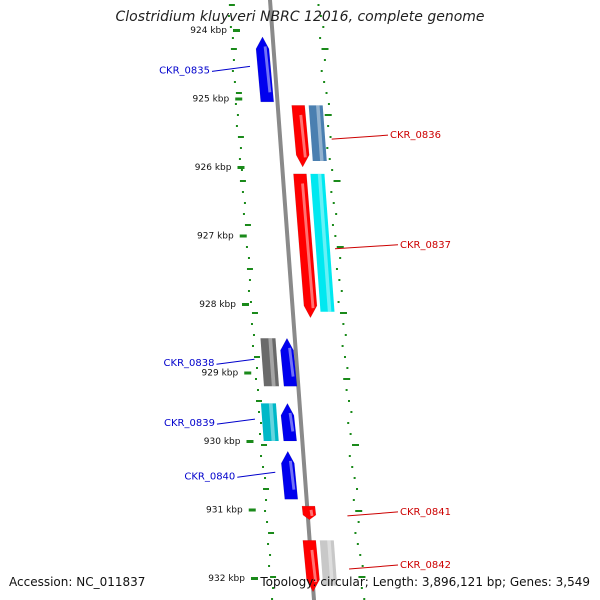  What do you see at coordinates (267, 69) in the screenshot?
I see `gene-ckr-0835-arrow-sheen` at bounding box center [267, 69].